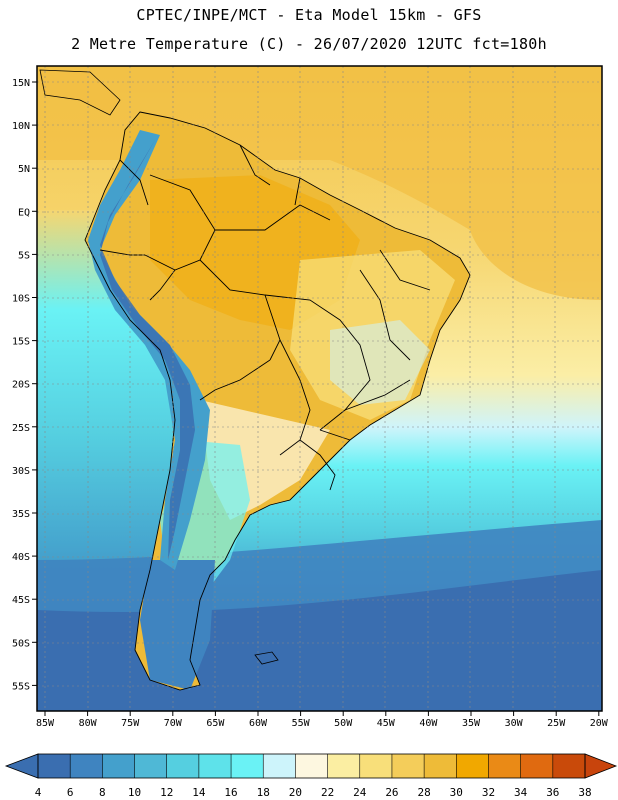  Describe the element at coordinates (177, 625) in the screenshot. I see `patagonia-cold-zone` at that location.